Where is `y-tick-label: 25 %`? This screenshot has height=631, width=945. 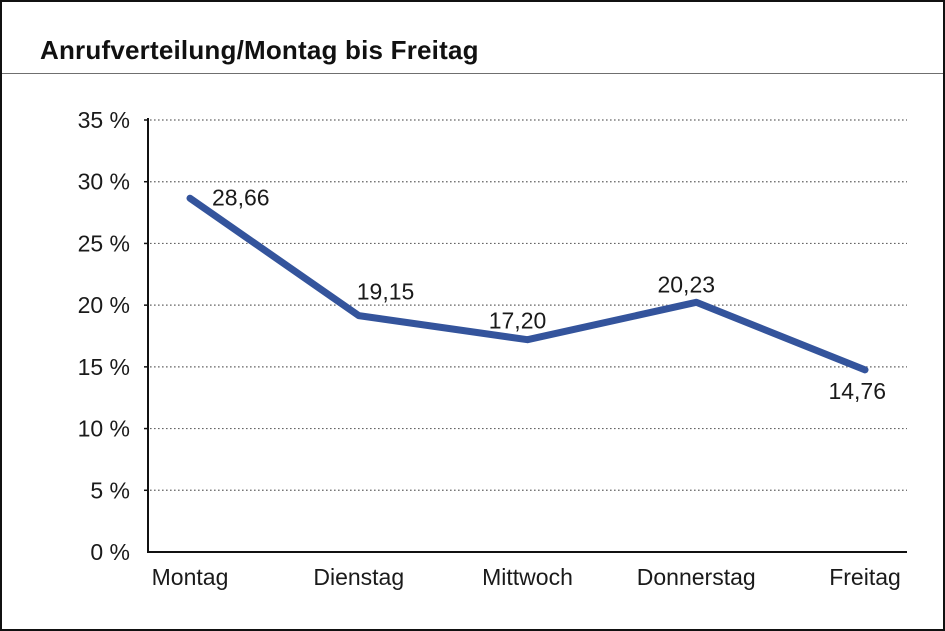 y-tick-label: 25 % is located at coordinates (104, 243).